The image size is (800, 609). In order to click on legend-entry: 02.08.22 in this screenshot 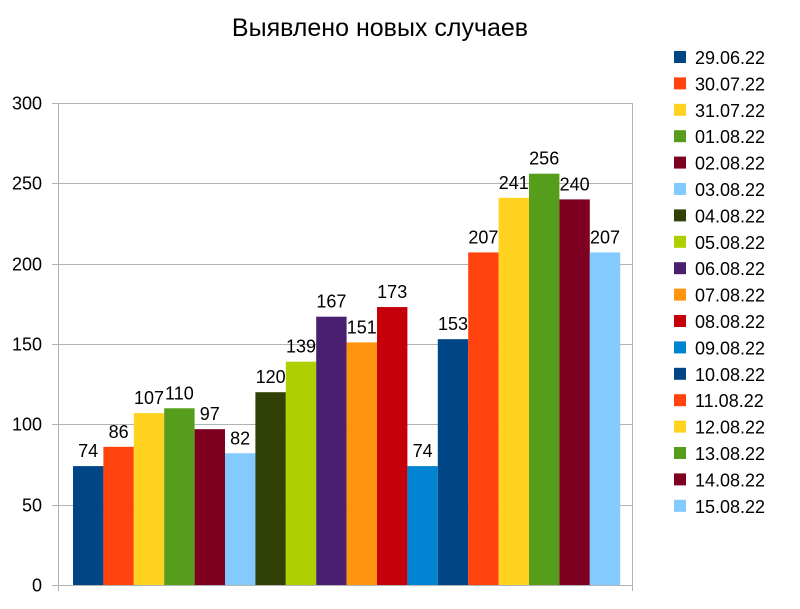, I will do `click(730, 164)`.